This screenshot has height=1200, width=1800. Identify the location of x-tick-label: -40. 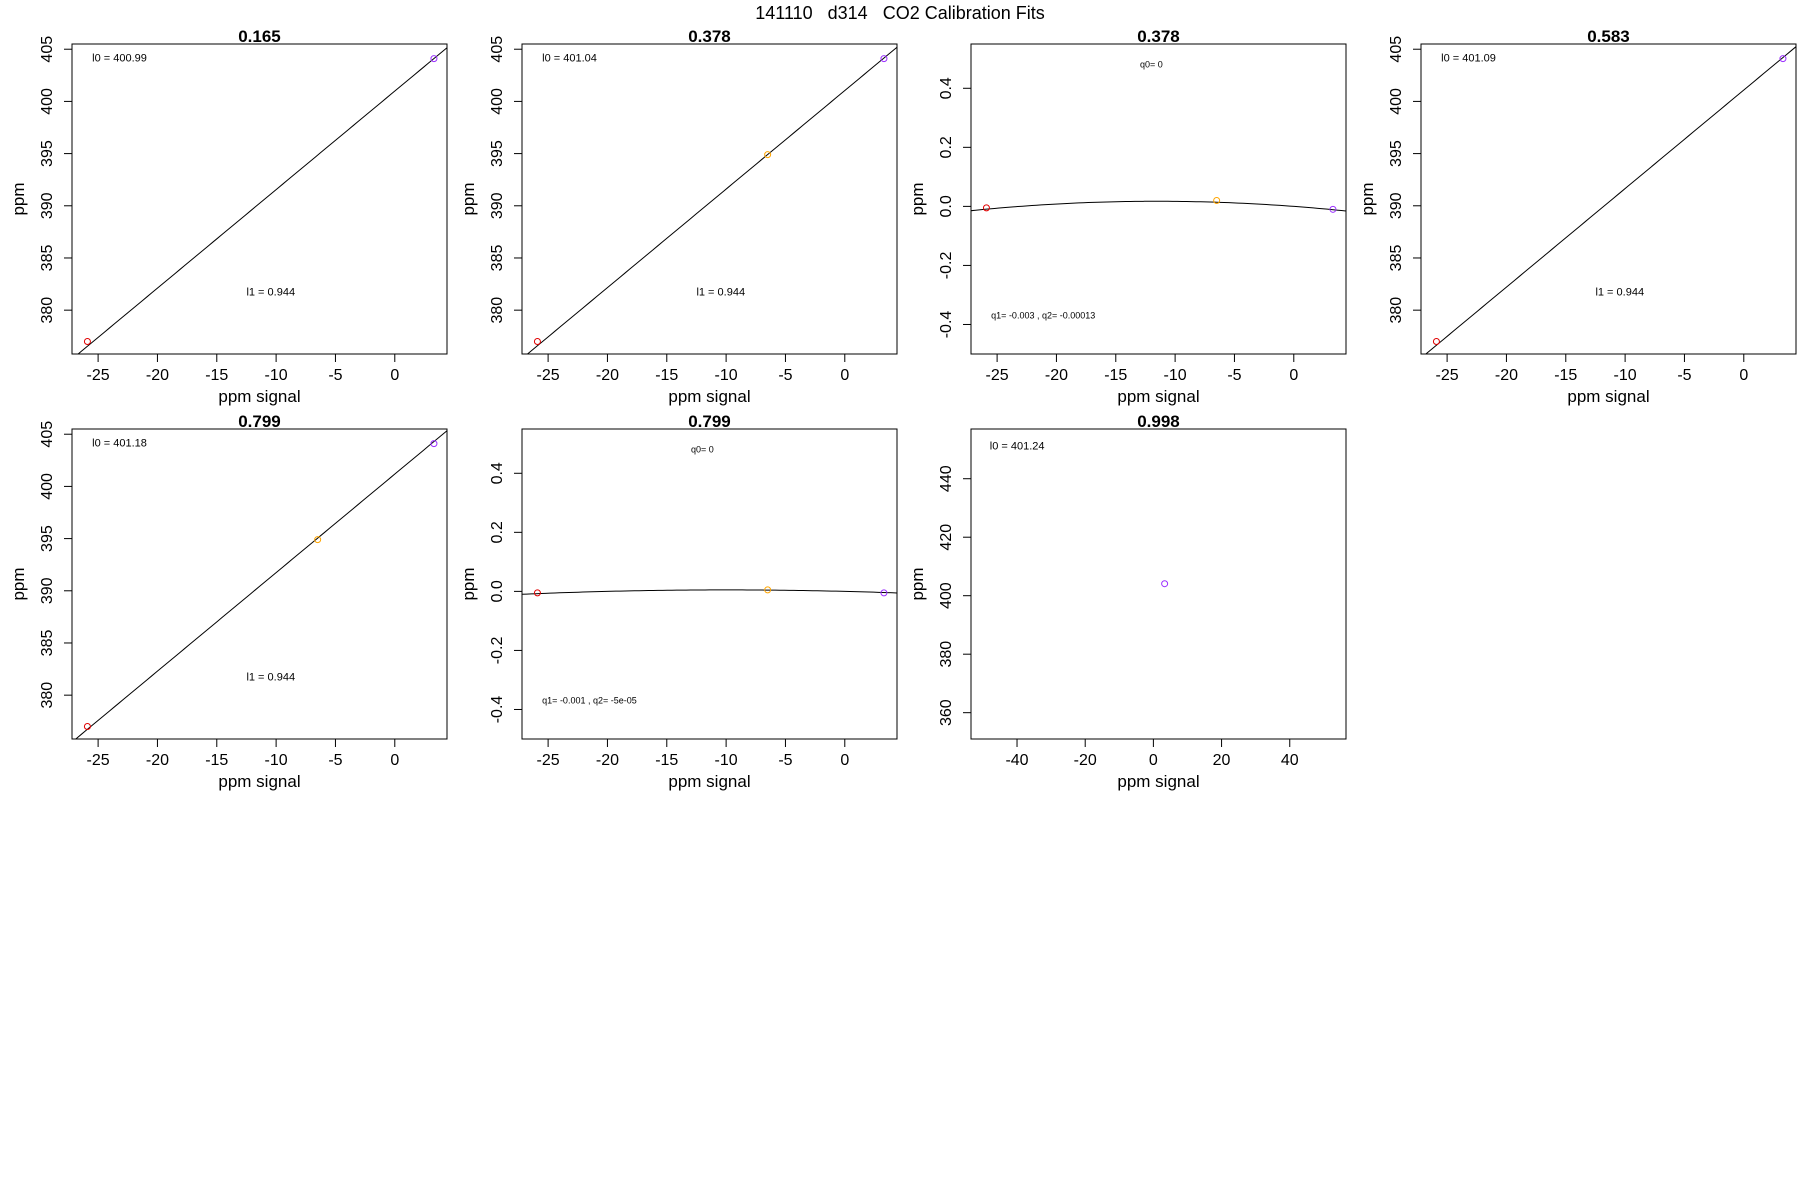
(1016, 760).